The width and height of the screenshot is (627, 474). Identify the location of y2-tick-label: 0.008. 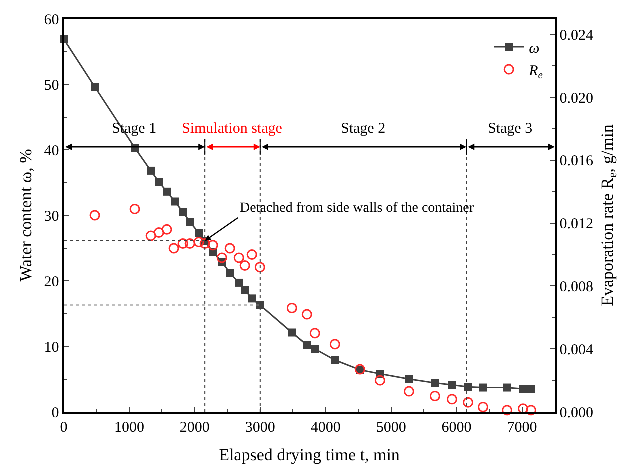
(577, 287).